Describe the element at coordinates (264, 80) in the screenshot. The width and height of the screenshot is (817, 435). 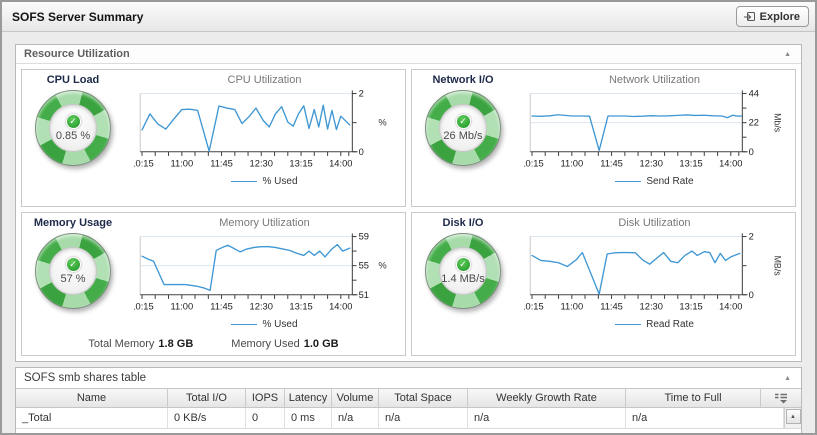
I see `cpu-chart-title: CPU Utilization` at that location.